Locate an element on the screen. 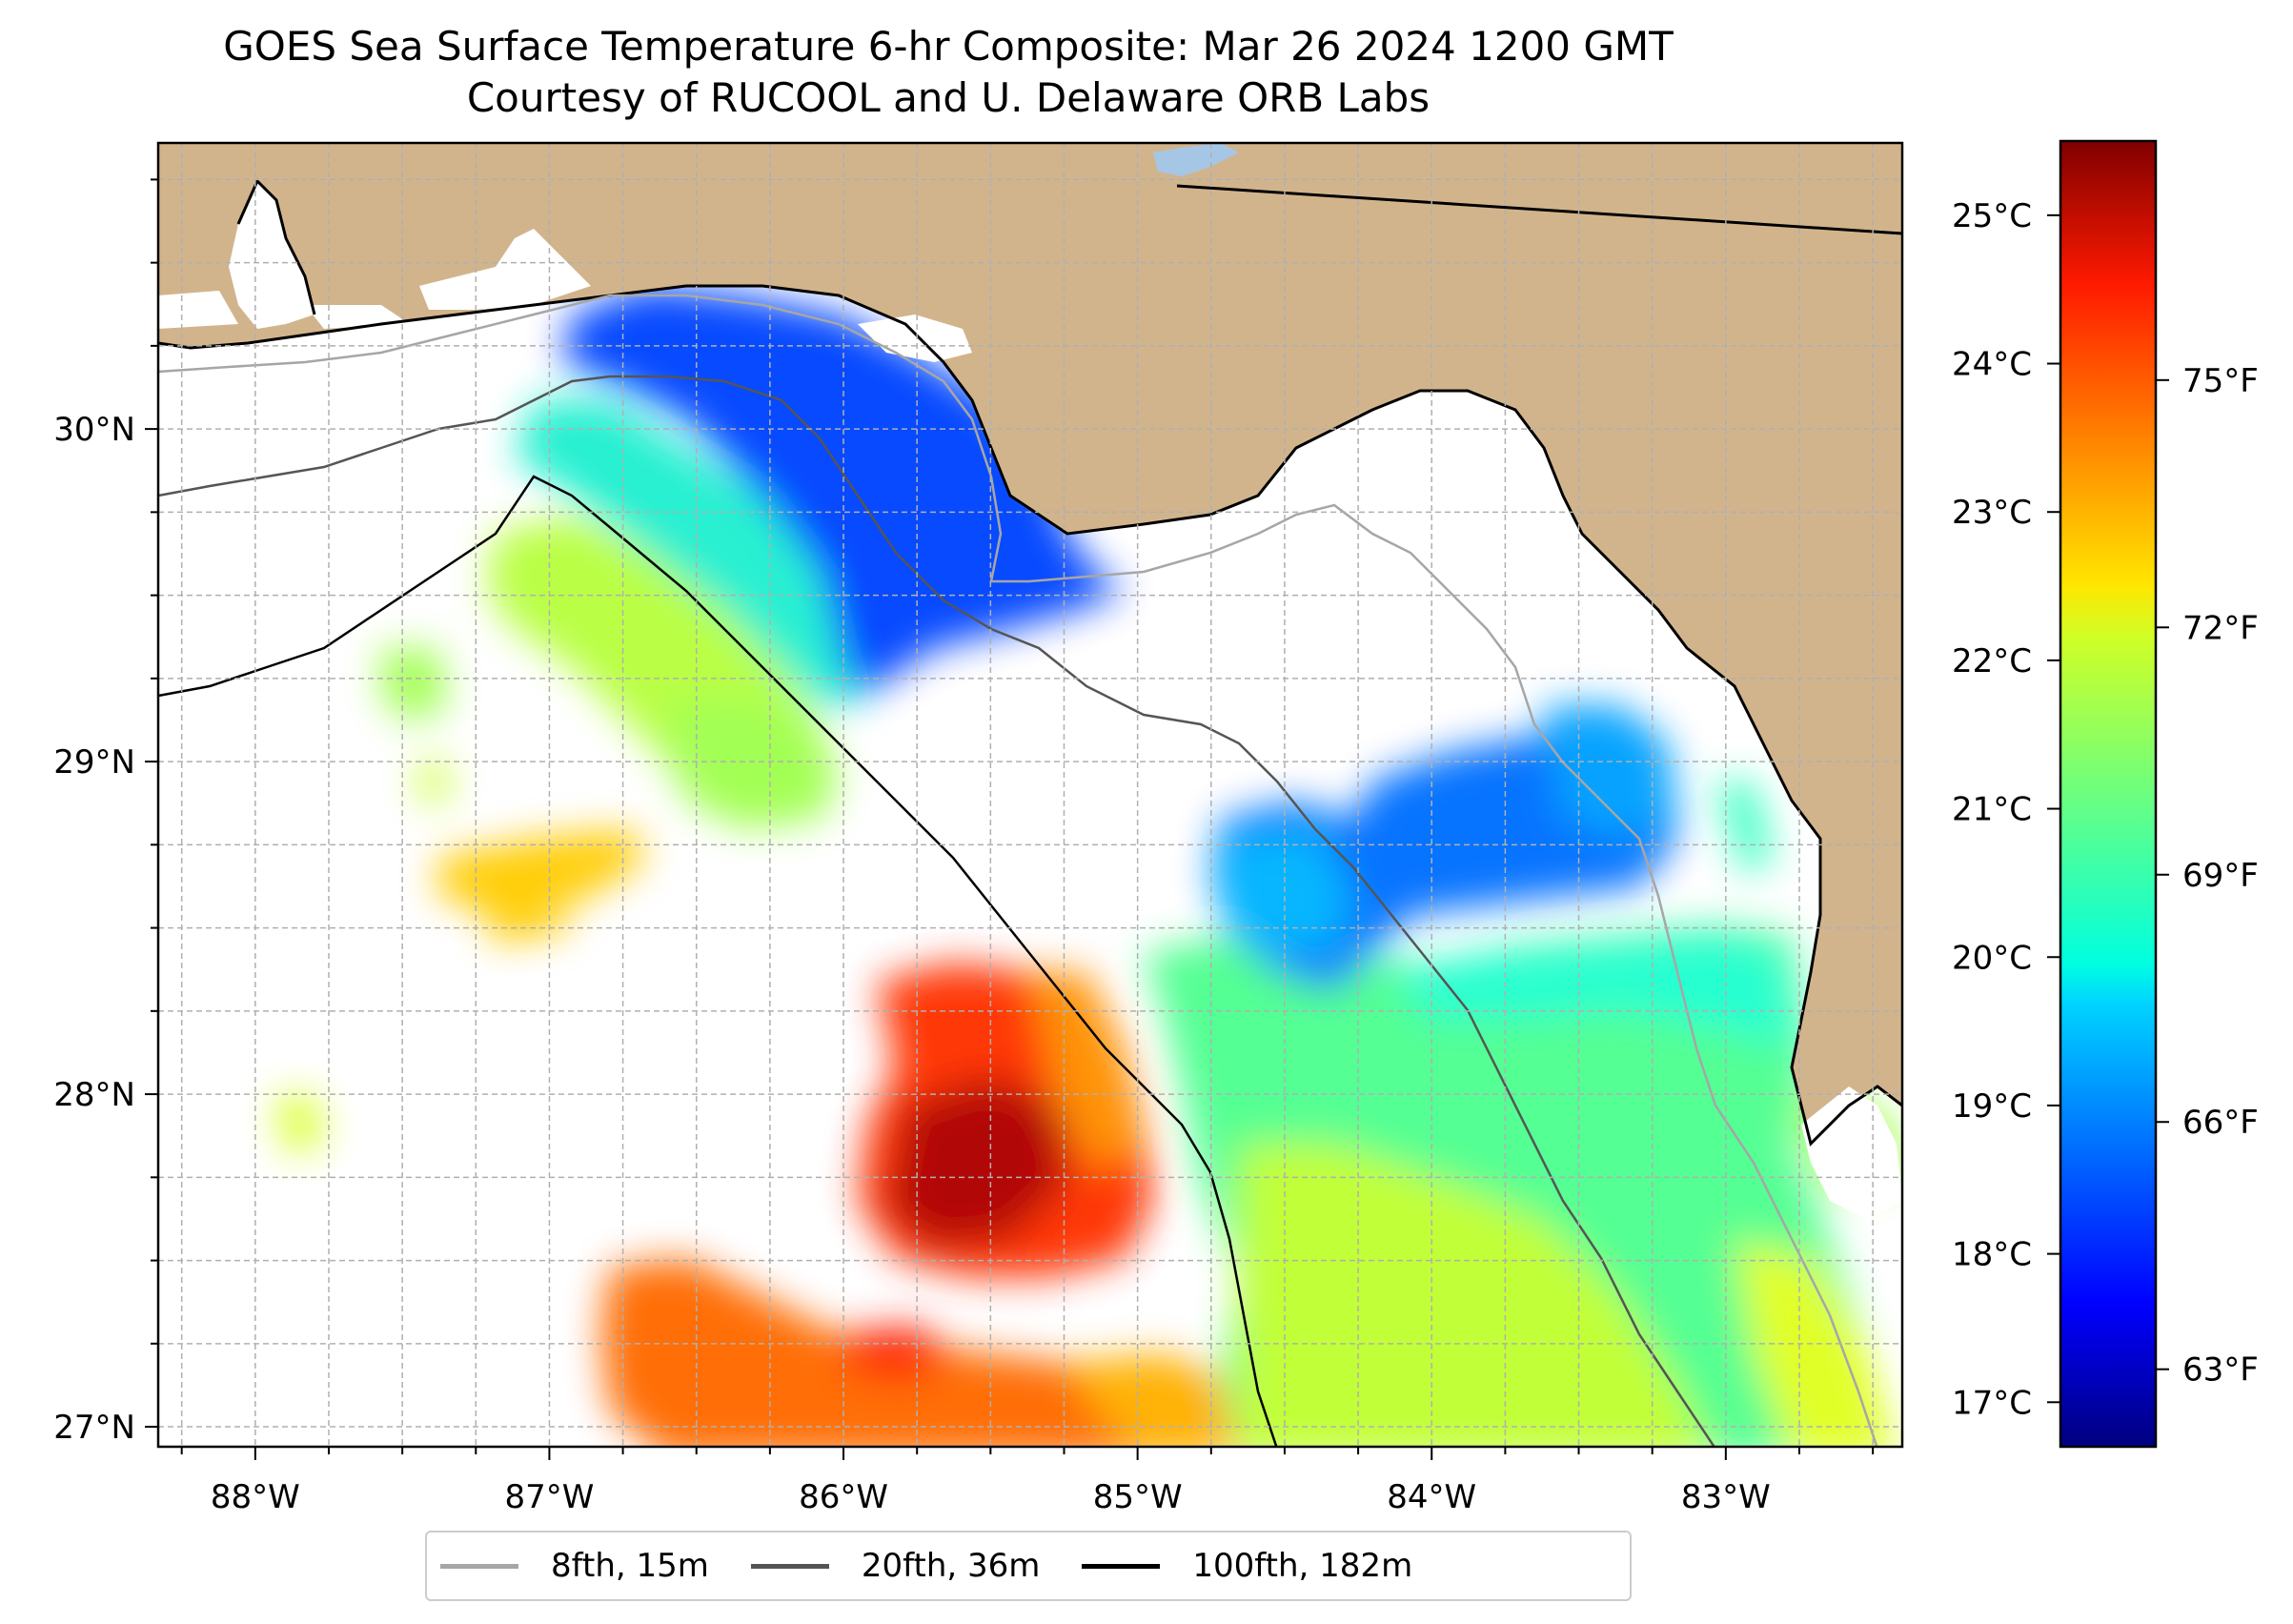  cb-c-tick-label: 17°C is located at coordinates (1992, 1403).